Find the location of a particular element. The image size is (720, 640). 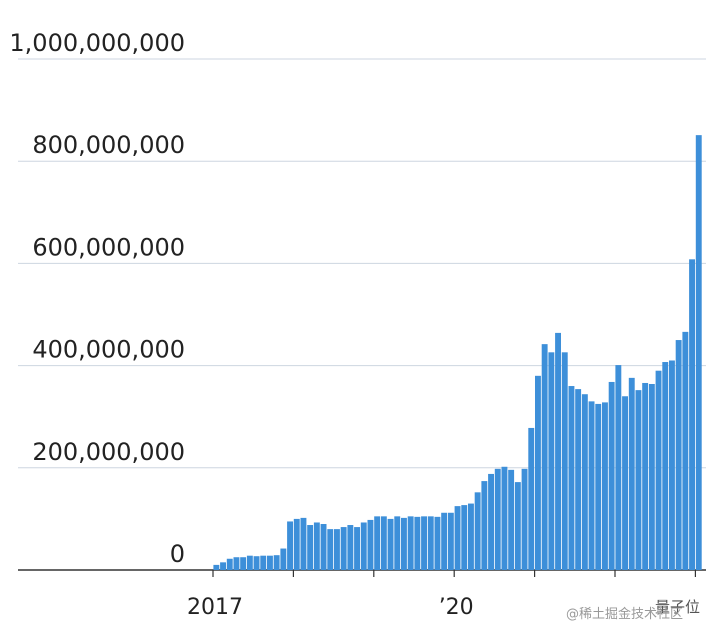

source: 量子位 is located at coordinates (677, 607).